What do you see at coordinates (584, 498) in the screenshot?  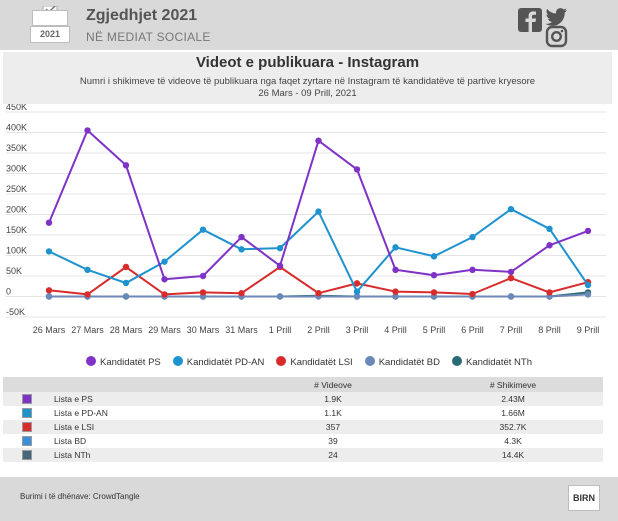 I see `birn-logo: BIRN` at bounding box center [584, 498].